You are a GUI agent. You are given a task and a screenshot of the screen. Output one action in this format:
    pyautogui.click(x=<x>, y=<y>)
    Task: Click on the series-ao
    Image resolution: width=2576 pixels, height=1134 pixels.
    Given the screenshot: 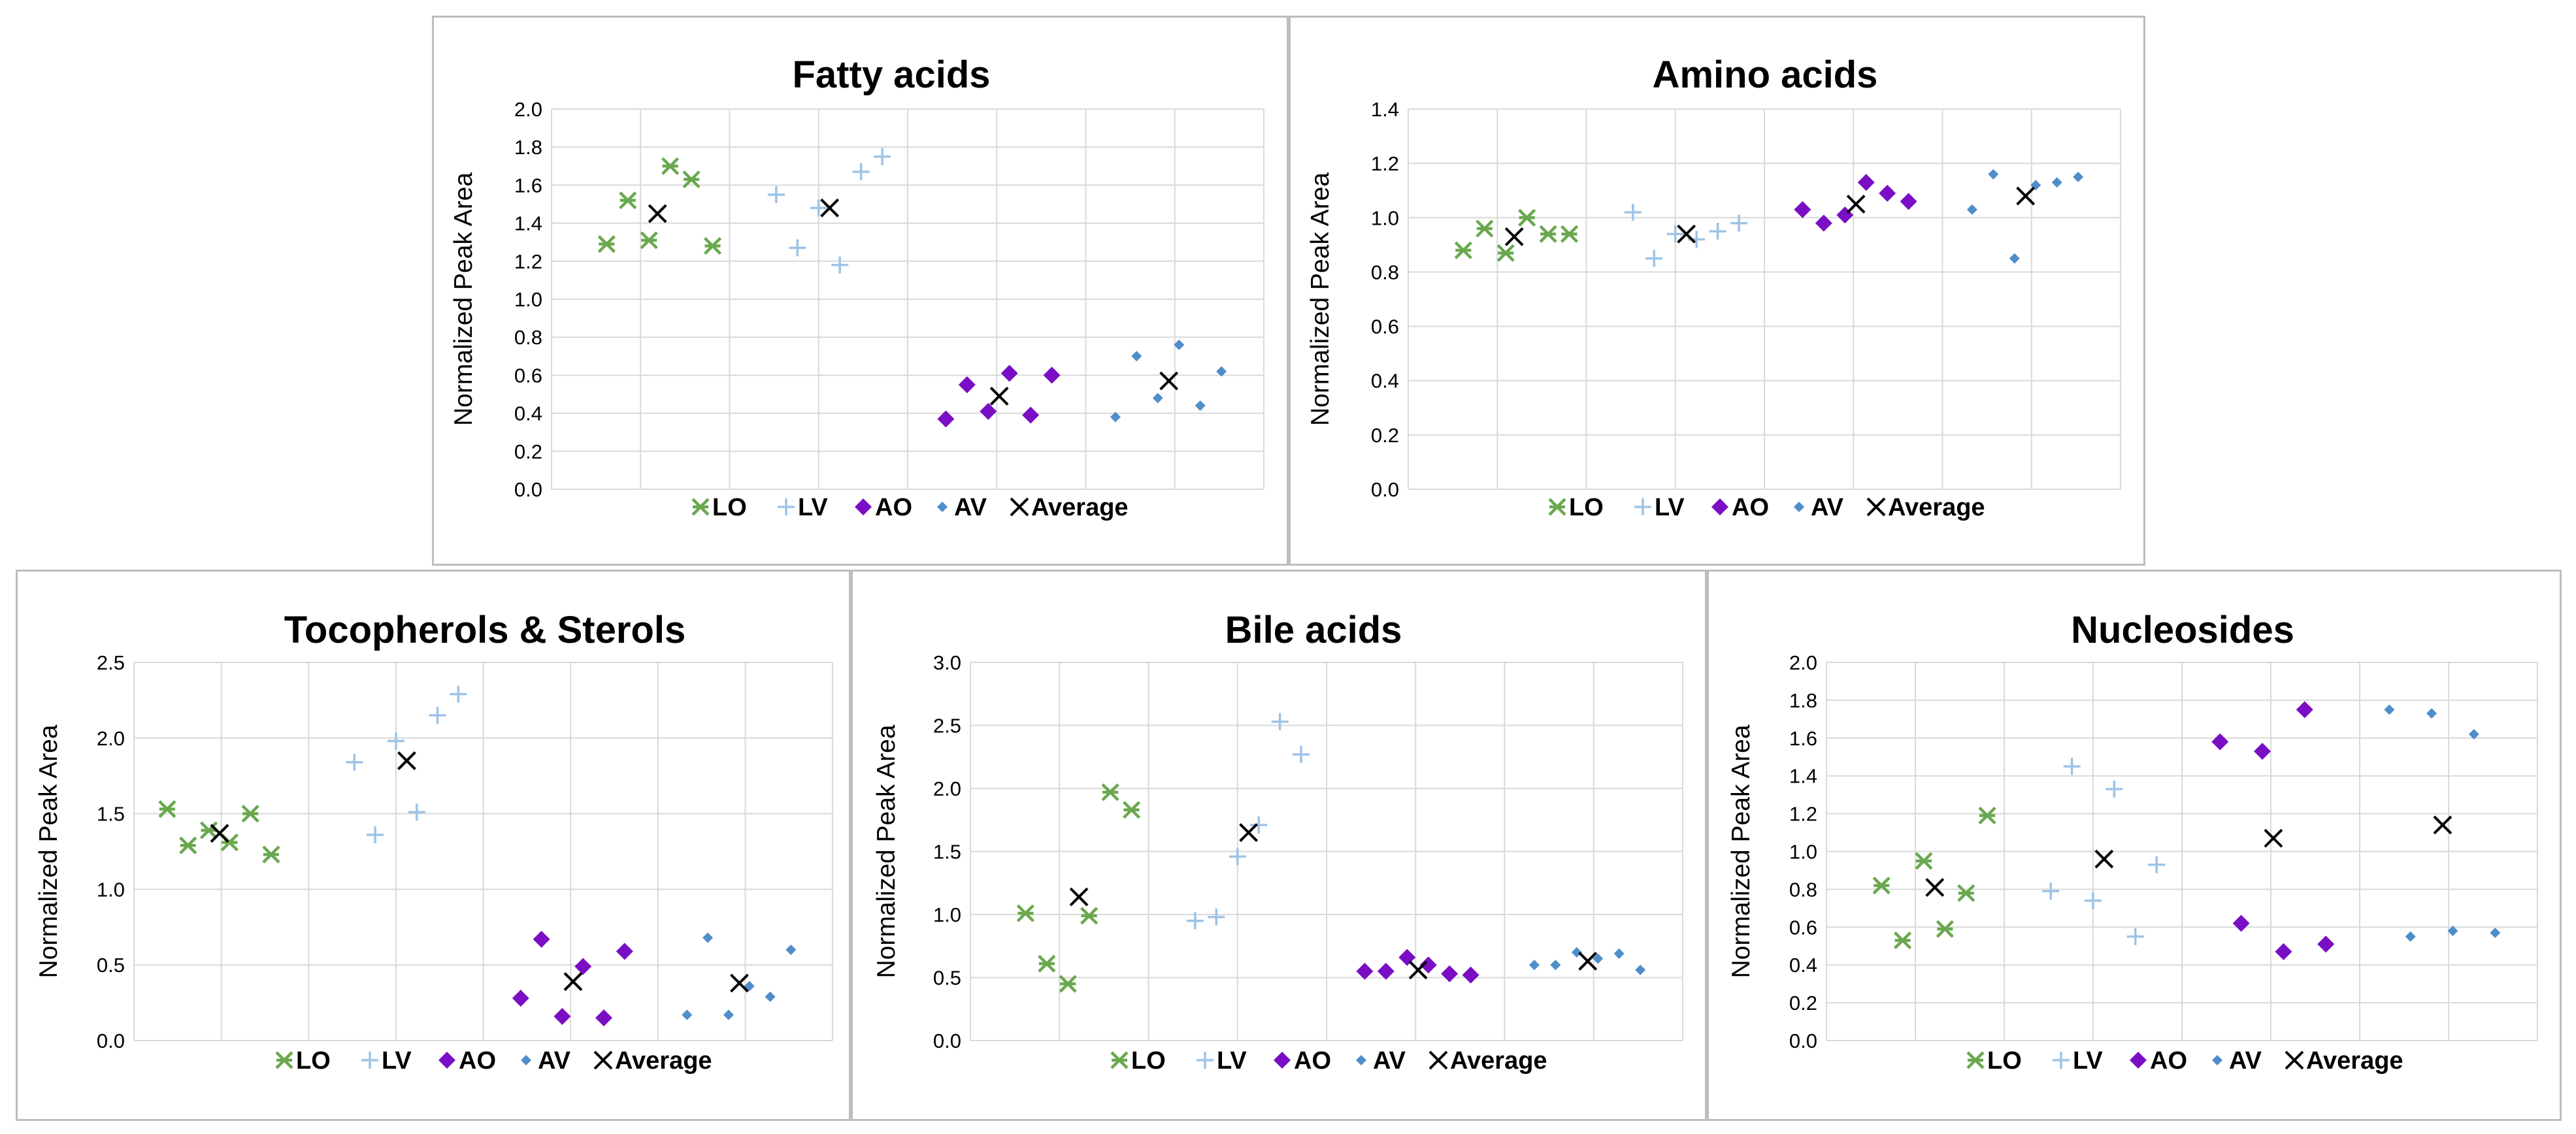 What is the action you would take?
    pyautogui.click(x=2273, y=830)
    